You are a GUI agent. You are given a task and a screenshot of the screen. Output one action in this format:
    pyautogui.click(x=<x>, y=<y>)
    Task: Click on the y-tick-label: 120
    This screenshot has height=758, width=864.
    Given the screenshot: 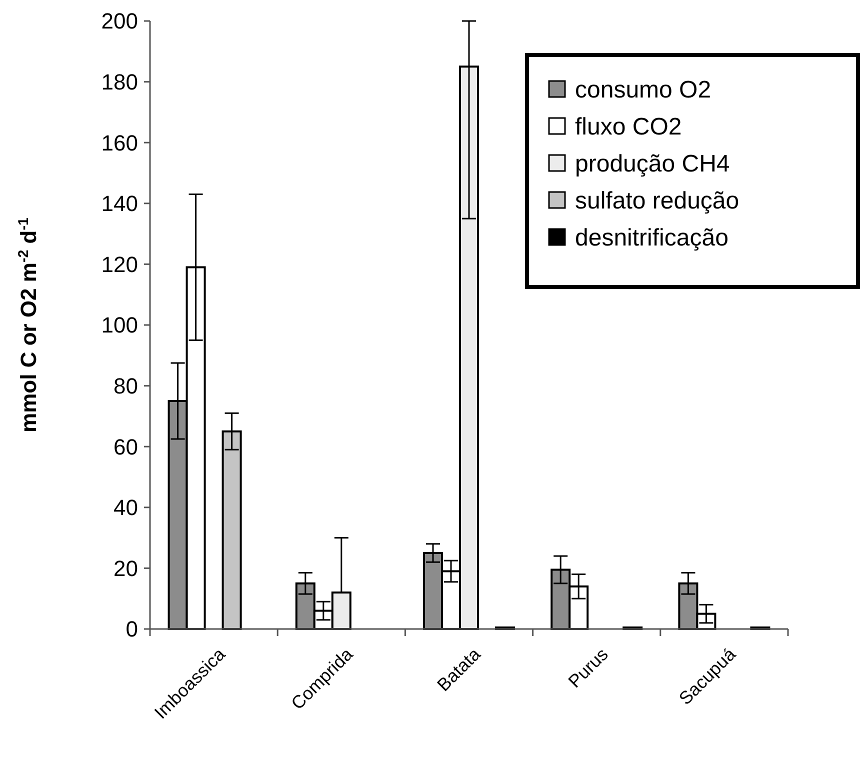 What is the action you would take?
    pyautogui.click(x=119, y=264)
    